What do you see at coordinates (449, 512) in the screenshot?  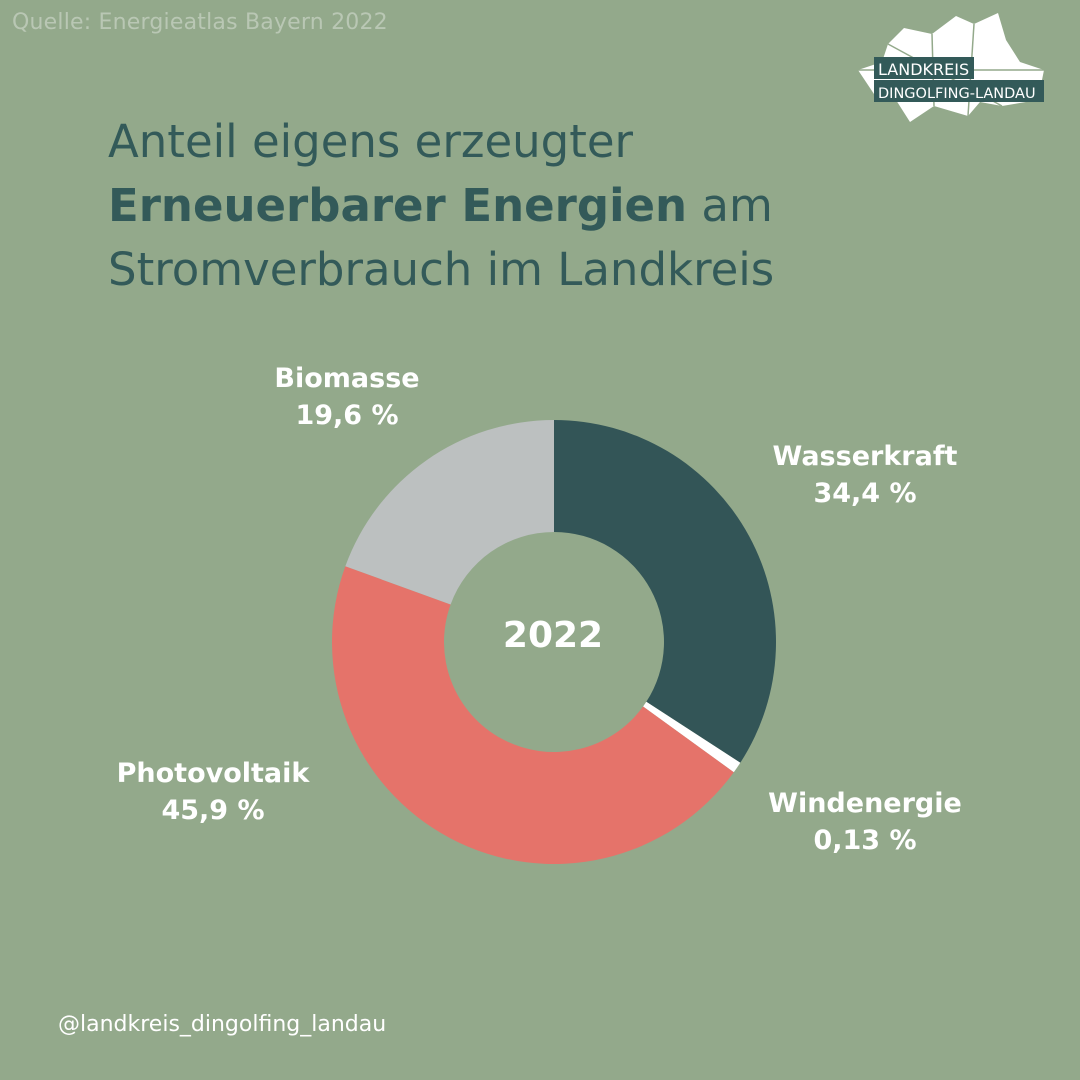 I see `slice-biomasse` at bounding box center [449, 512].